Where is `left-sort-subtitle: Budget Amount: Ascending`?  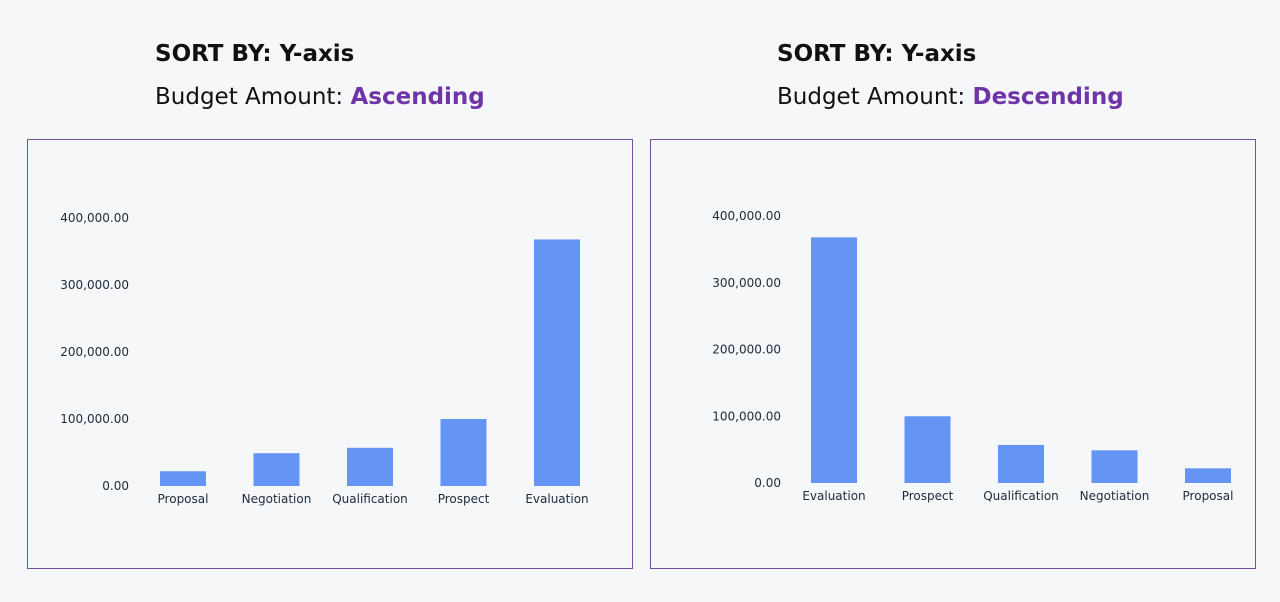 left-sort-subtitle: Budget Amount: Ascending is located at coordinates (320, 97).